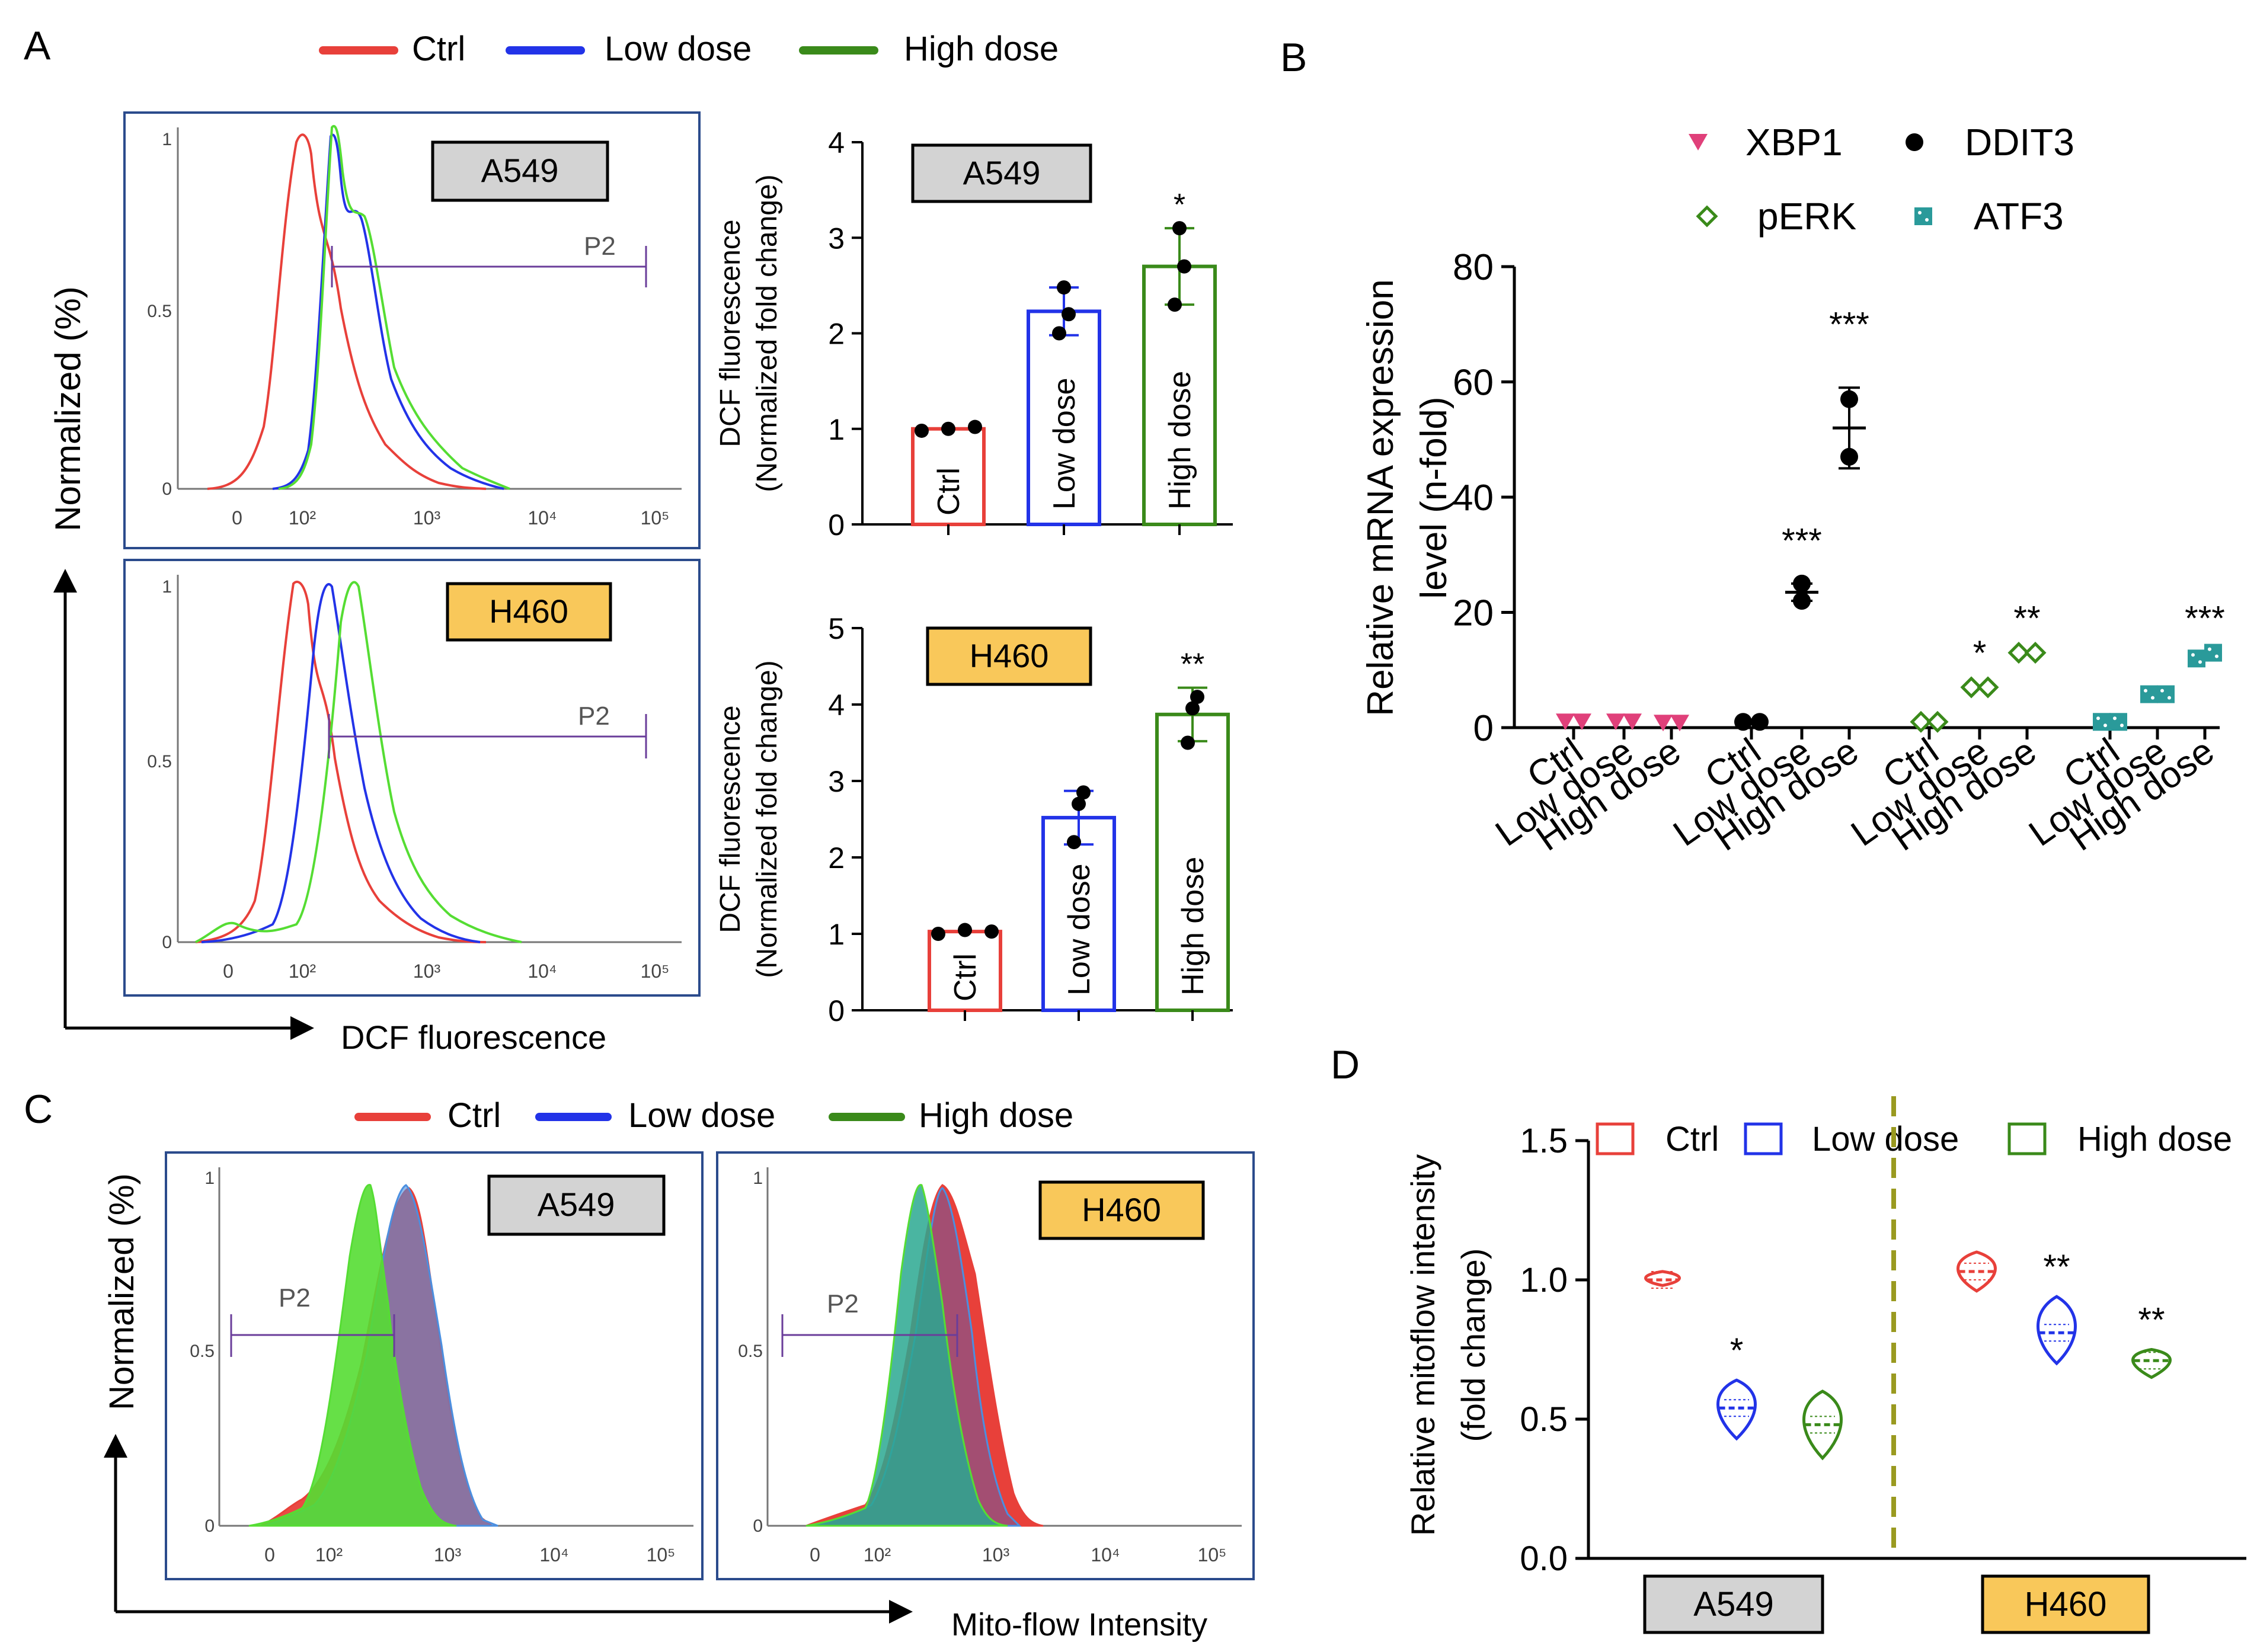 Image resolution: width=2257 pixels, height=1652 pixels. Describe the element at coordinates (1544, 1419) in the screenshot. I see `y-tick-label: 0.5` at that location.